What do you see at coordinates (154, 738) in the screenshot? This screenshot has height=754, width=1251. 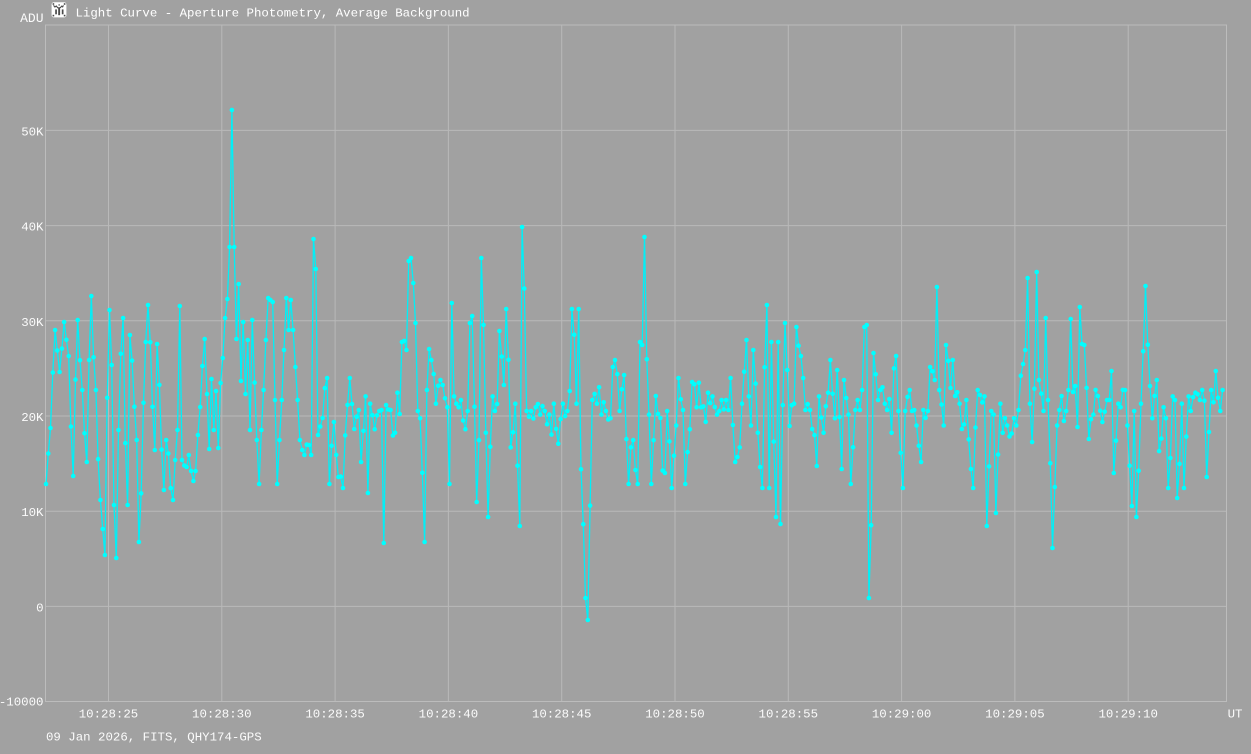 I see `svg-text: 09 Jan 2026, FITS, QHY174-GPS` at bounding box center [154, 738].